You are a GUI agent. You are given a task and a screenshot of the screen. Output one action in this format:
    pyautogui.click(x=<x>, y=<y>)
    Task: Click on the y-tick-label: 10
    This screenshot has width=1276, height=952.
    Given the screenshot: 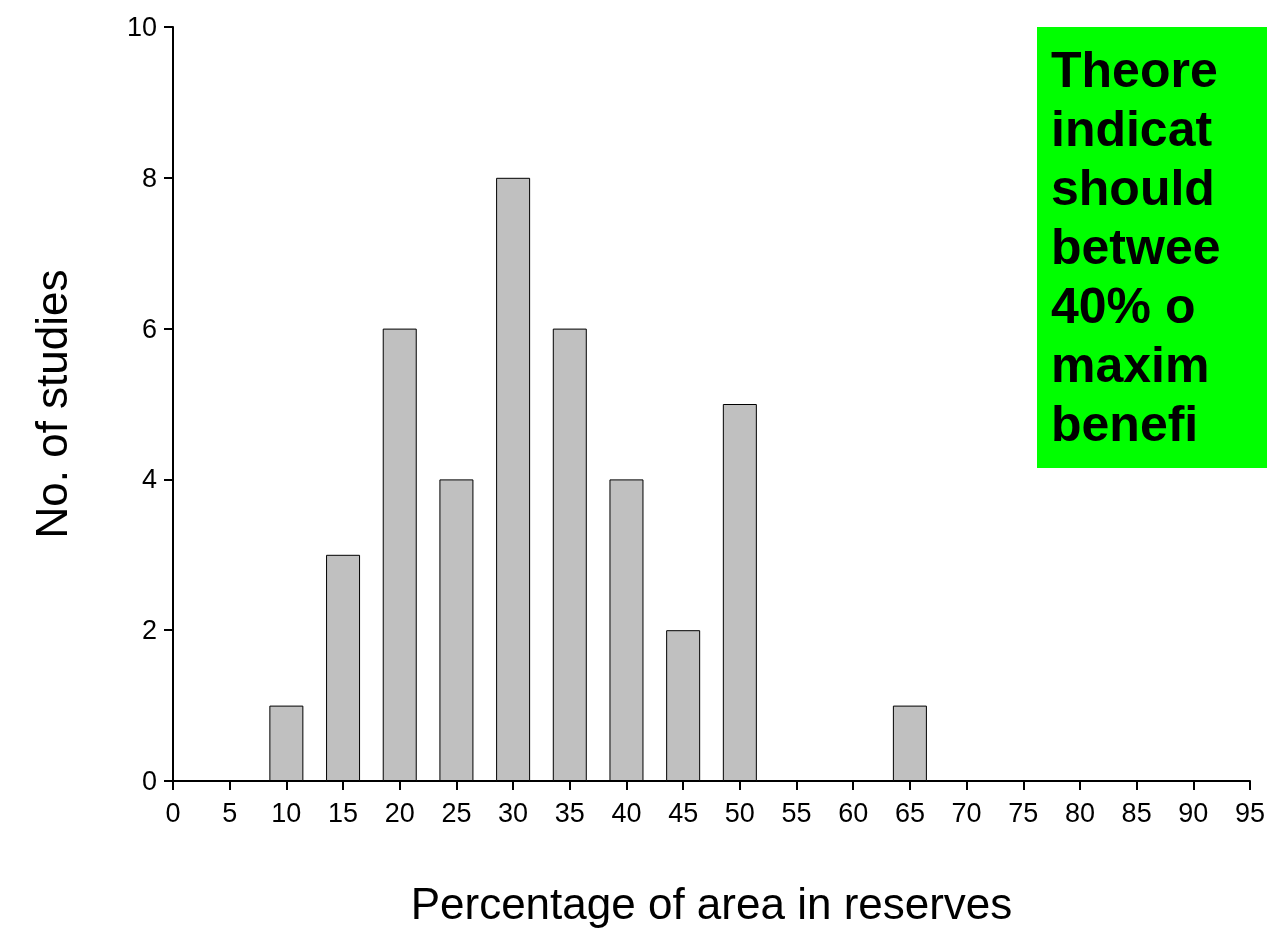 What is the action you would take?
    pyautogui.click(x=141, y=27)
    